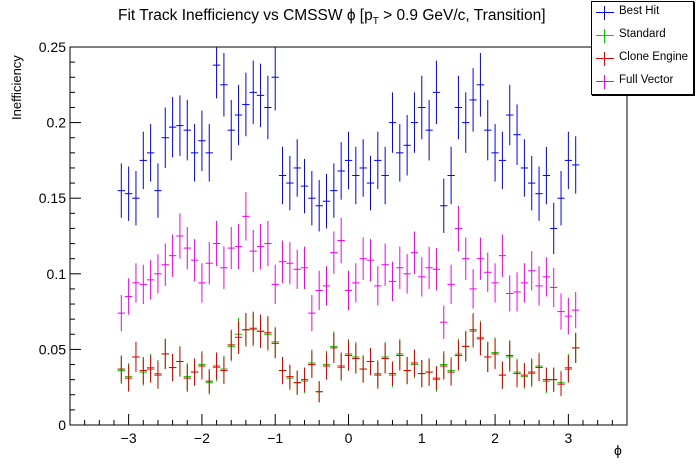 The height and width of the screenshot is (472, 696). I want to click on legend-label-best-hit: Best Hit, so click(639, 11).